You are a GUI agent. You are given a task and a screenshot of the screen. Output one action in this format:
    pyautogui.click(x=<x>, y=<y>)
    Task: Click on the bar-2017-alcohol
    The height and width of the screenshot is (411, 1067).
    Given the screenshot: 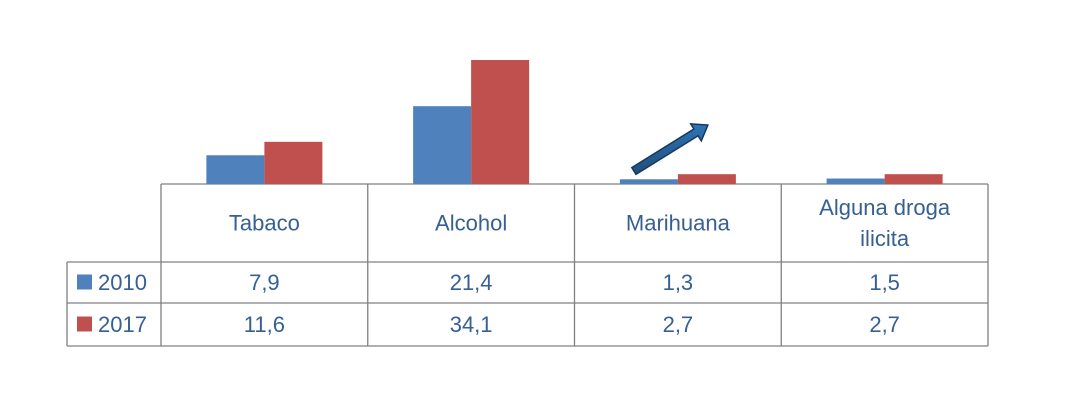 What is the action you would take?
    pyautogui.click(x=500, y=122)
    